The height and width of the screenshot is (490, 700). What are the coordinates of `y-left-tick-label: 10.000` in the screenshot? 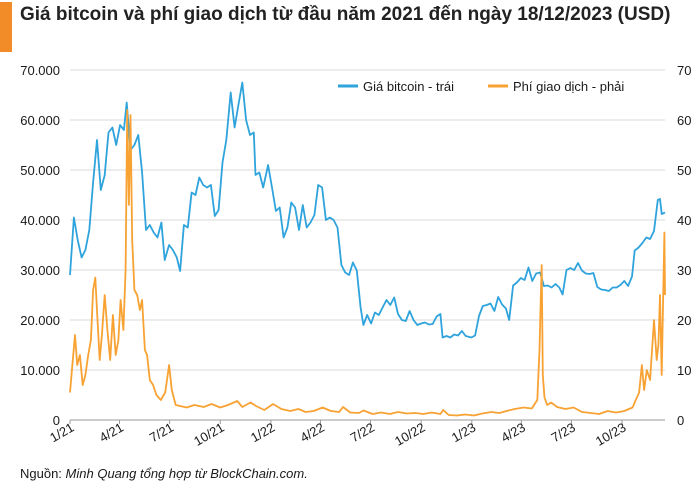 It's located at (40, 370).